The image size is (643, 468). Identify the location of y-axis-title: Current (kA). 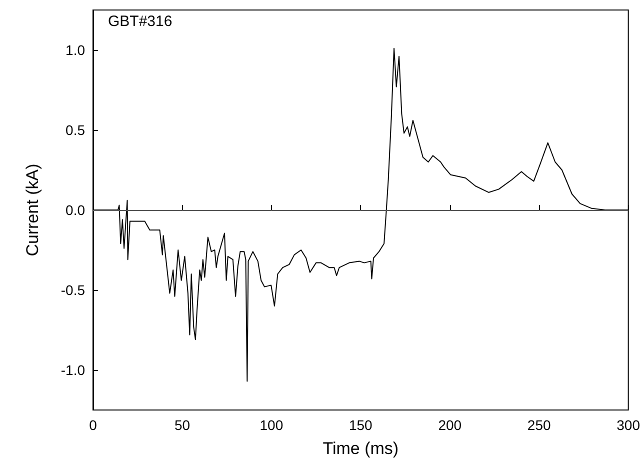
(32, 210).